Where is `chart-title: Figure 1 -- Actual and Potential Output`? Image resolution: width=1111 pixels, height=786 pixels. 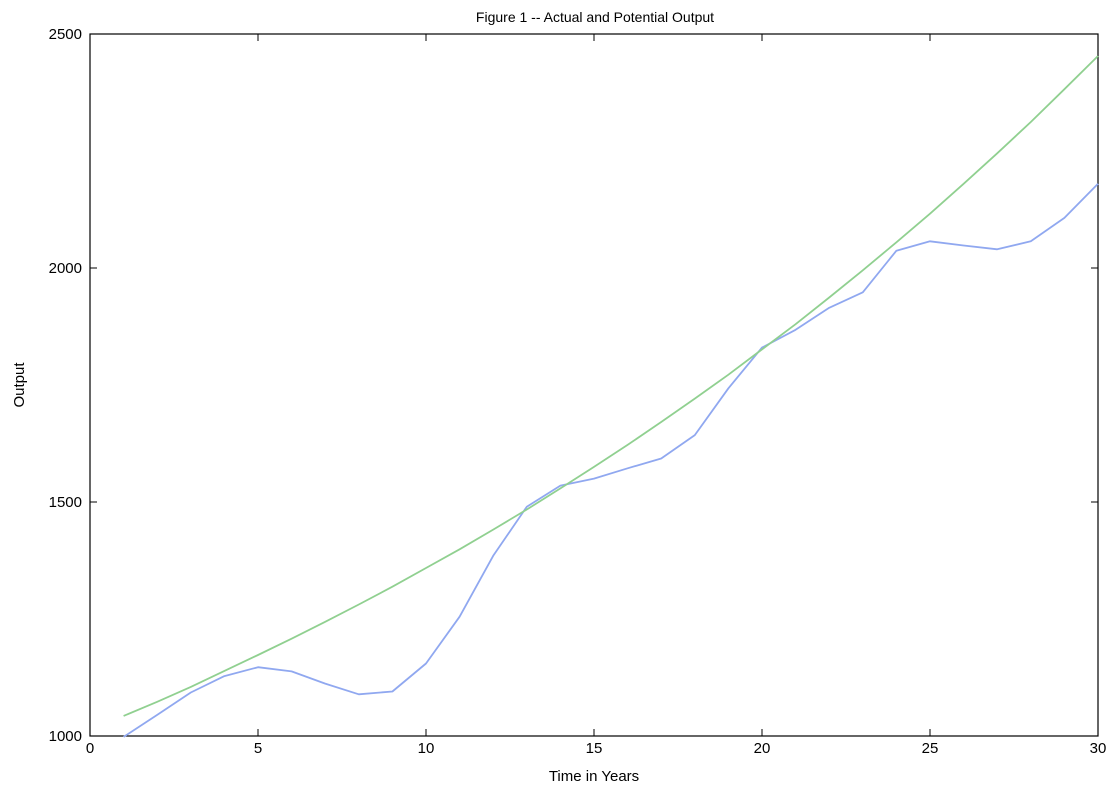
chart-title: Figure 1 -- Actual and Potential Output is located at coordinates (595, 17).